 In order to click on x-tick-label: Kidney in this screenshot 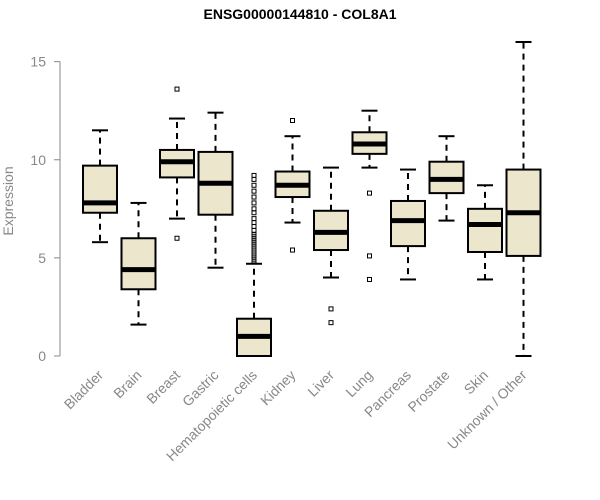, I will do `click(278, 388)`.